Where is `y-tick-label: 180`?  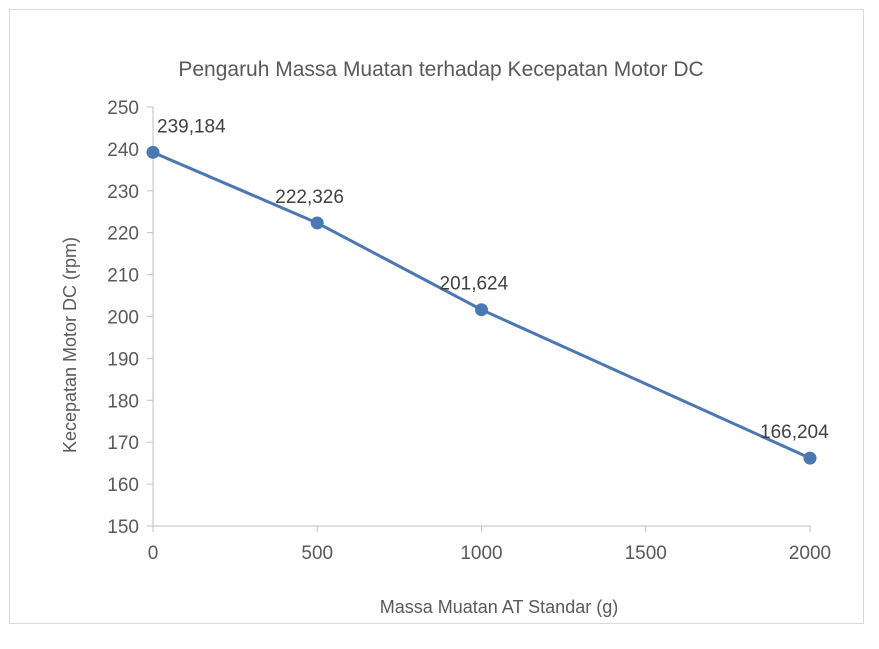 y-tick-label: 180 is located at coordinates (123, 401).